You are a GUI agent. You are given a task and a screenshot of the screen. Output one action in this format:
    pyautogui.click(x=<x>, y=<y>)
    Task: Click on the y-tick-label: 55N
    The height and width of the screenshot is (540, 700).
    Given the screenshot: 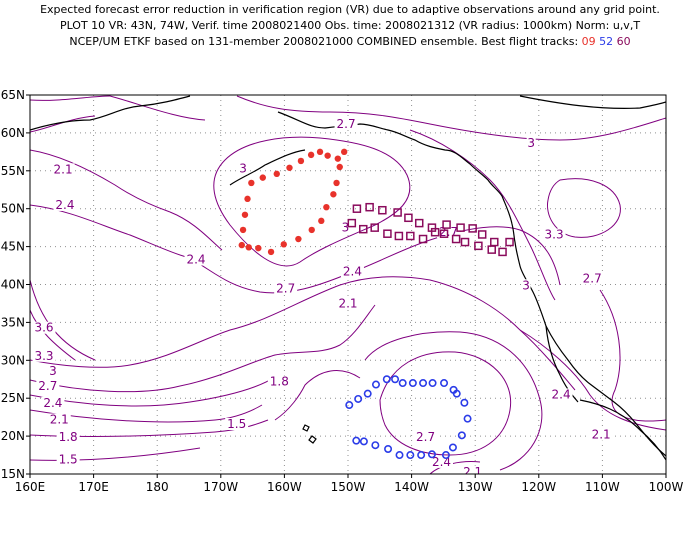 What is the action you would take?
    pyautogui.click(x=13, y=171)
    